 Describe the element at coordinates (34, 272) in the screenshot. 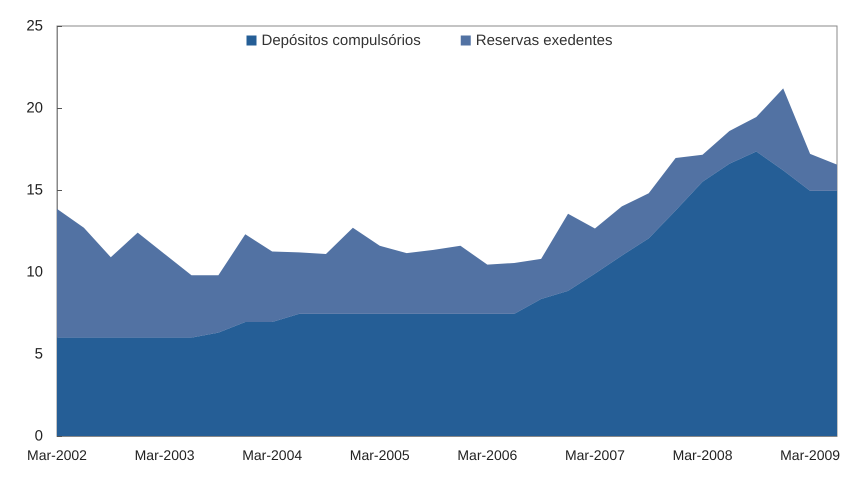

I see `y-tick-label: 10` at that location.